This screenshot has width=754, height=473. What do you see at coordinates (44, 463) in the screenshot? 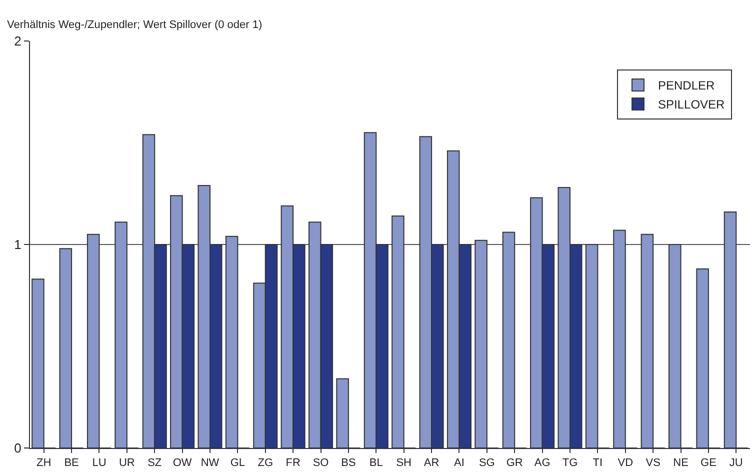
I see `x-tick-label: ZH` at bounding box center [44, 463].